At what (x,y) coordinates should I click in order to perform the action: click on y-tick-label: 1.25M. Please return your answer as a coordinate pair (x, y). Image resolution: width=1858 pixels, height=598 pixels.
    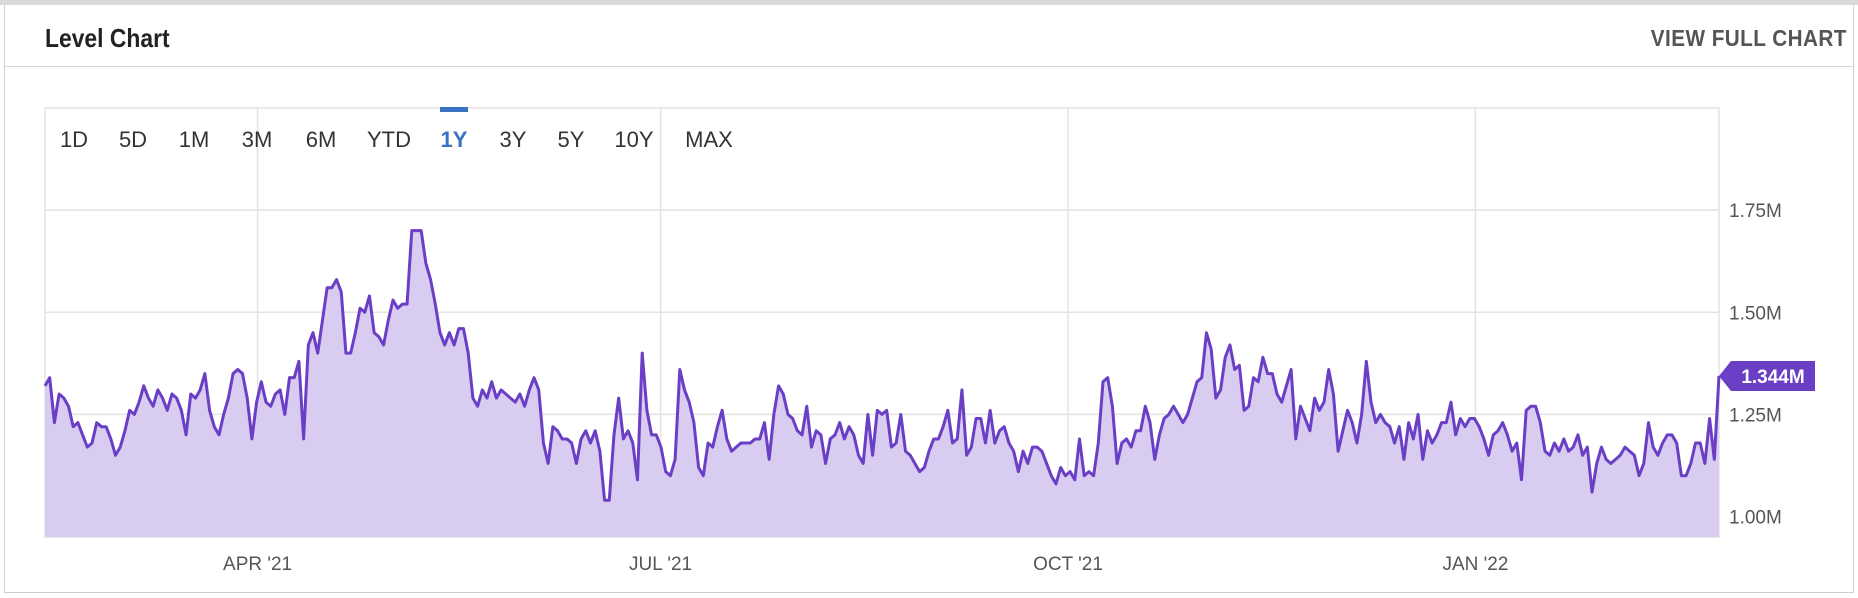
    Looking at the image, I should click on (1755, 415).